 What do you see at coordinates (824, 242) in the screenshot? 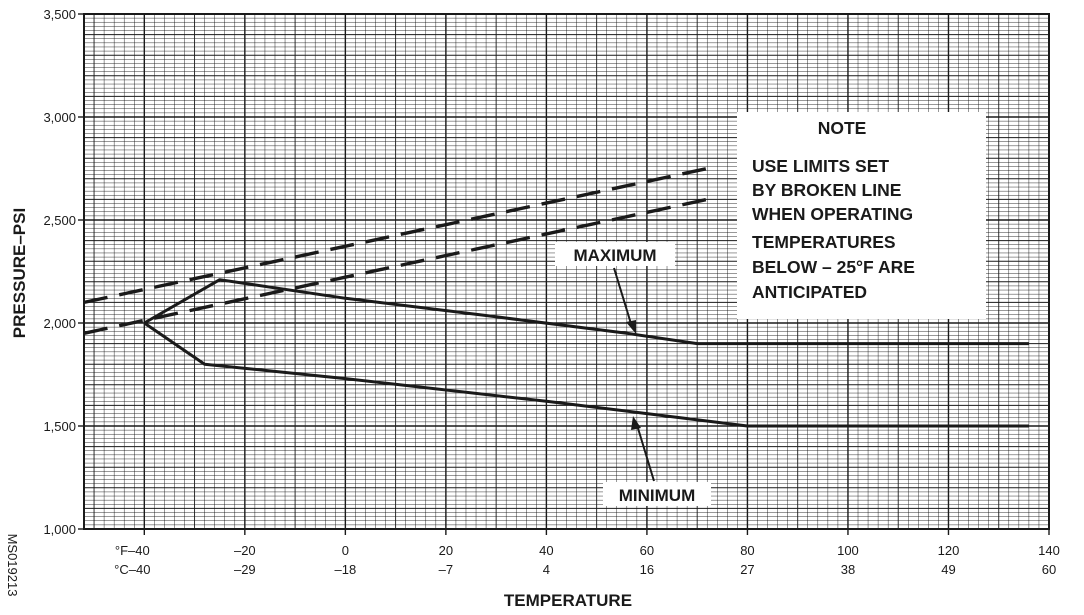
I see `note-line: TEMPERATURES` at bounding box center [824, 242].